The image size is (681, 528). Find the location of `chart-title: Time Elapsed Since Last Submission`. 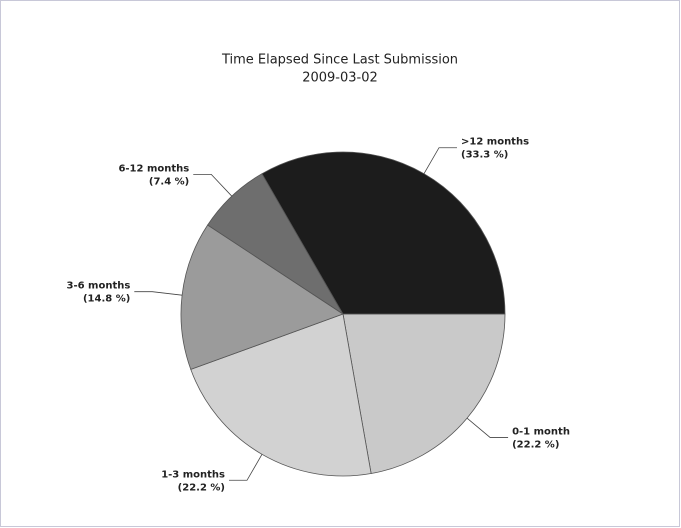

chart-title: Time Elapsed Since Last Submission is located at coordinates (339, 60).